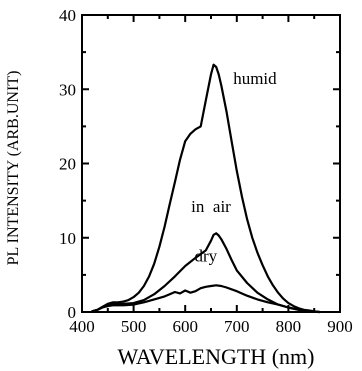  Describe the element at coordinates (67, 238) in the screenshot. I see `y-tick-label: 10` at that location.